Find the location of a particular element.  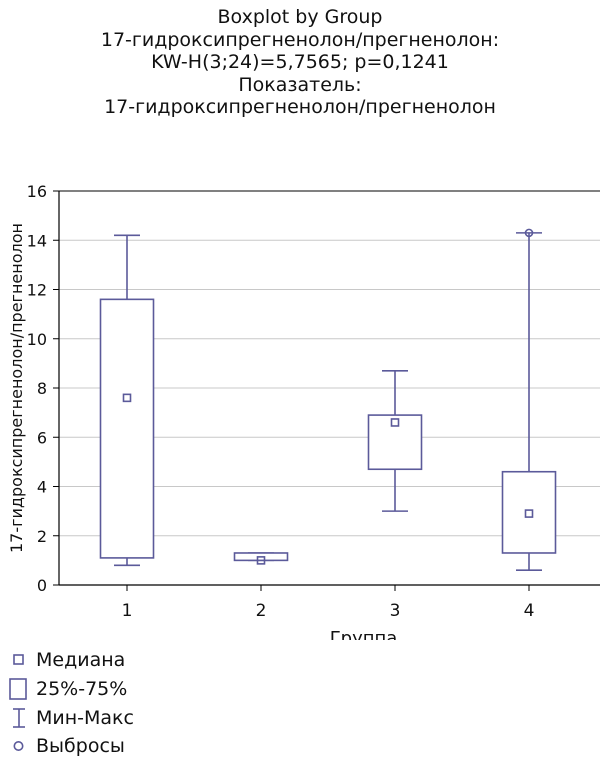

y-tick-label: 4 is located at coordinates (42, 487).